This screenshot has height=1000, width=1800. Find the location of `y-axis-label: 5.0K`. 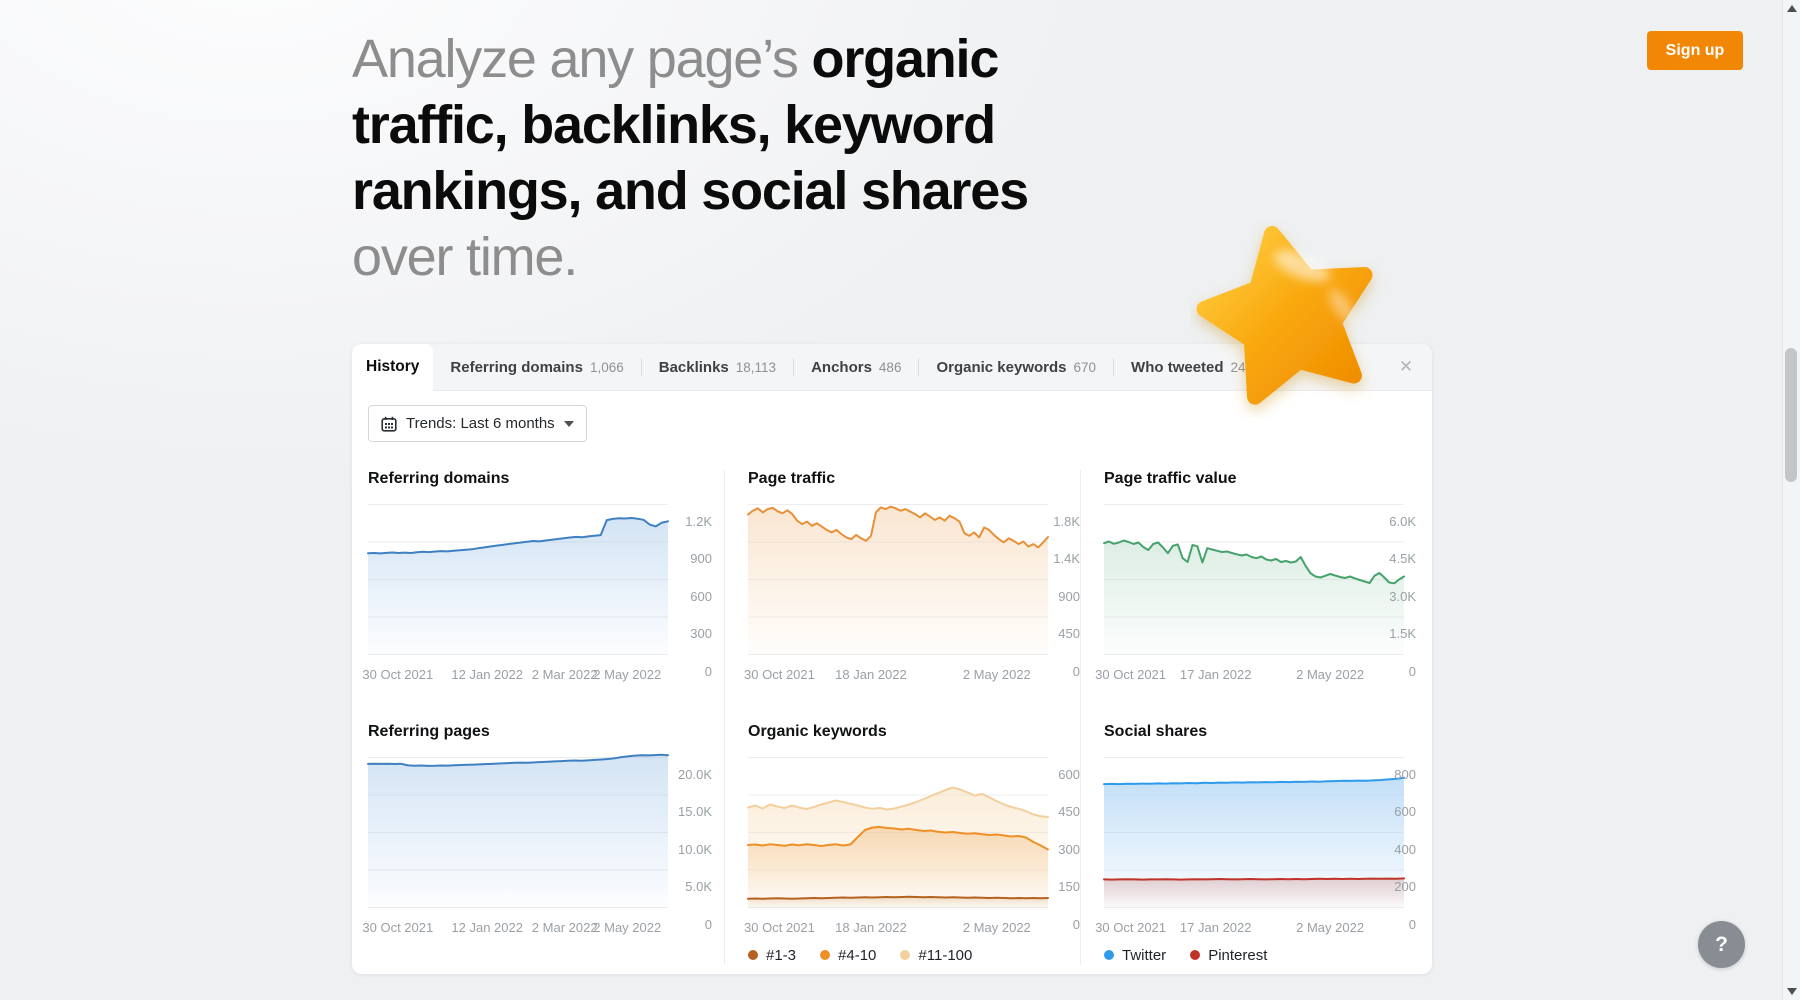

y-axis-label: 5.0K is located at coordinates (698, 886).